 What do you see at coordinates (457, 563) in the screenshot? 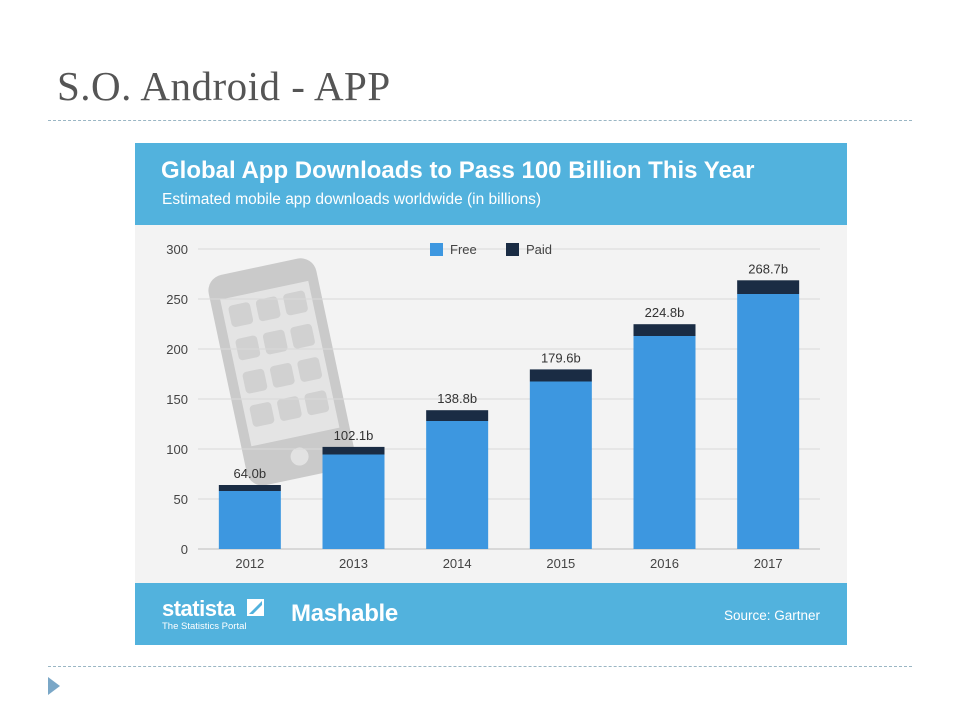
I see `x-tick-label: 2014` at bounding box center [457, 563].